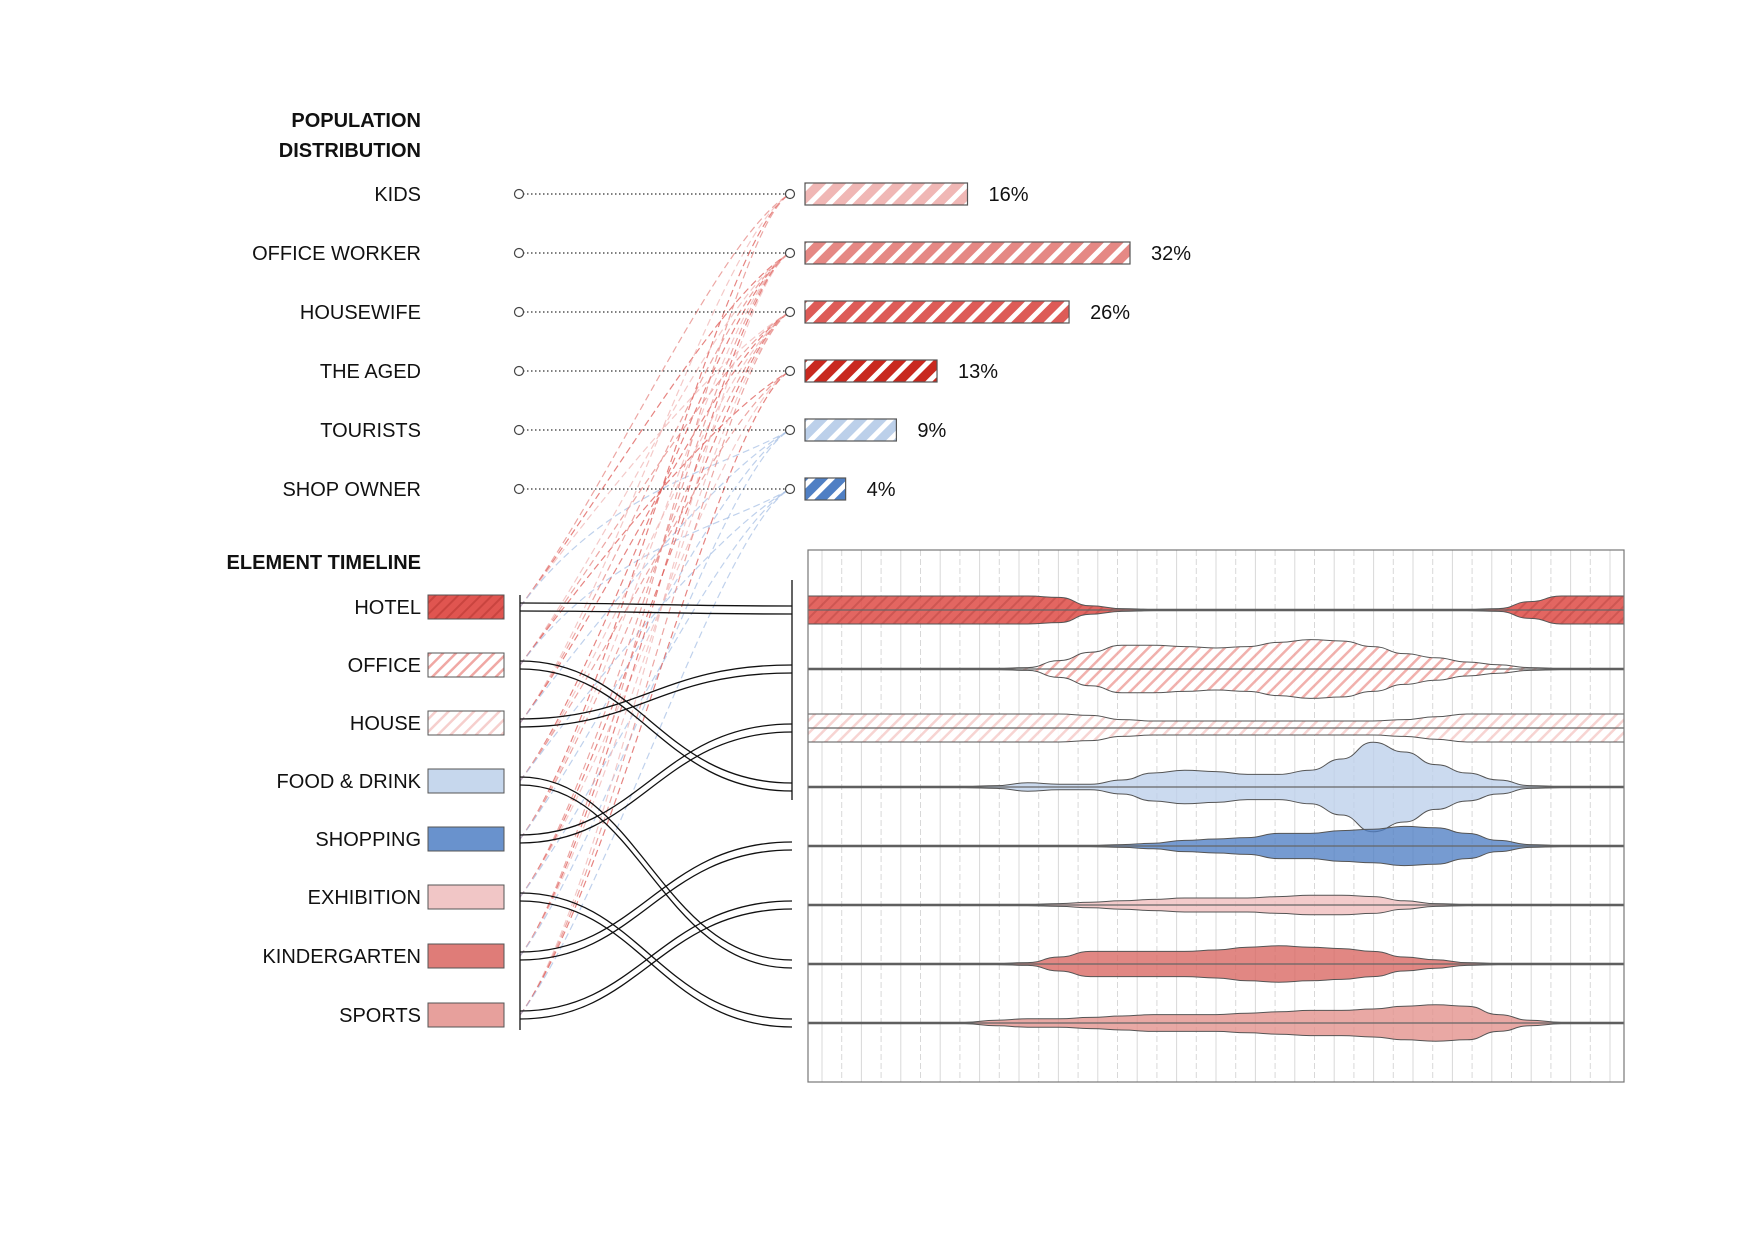 The height and width of the screenshot is (1240, 1754). What do you see at coordinates (368, 840) in the screenshot?
I see `legend-label-shopping: SHOPPING` at bounding box center [368, 840].